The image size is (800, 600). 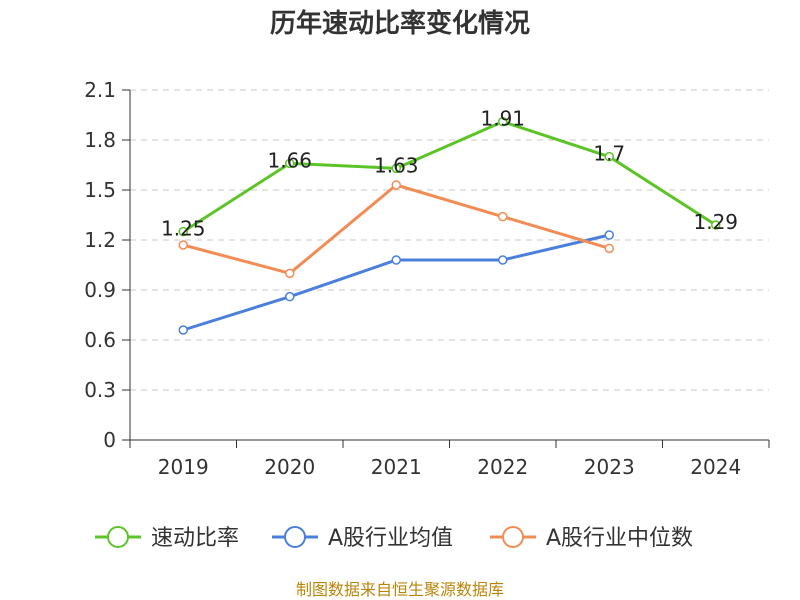 I want to click on legend: 速动比率 A股行业均值 A股行业中位数, so click(x=394, y=538).